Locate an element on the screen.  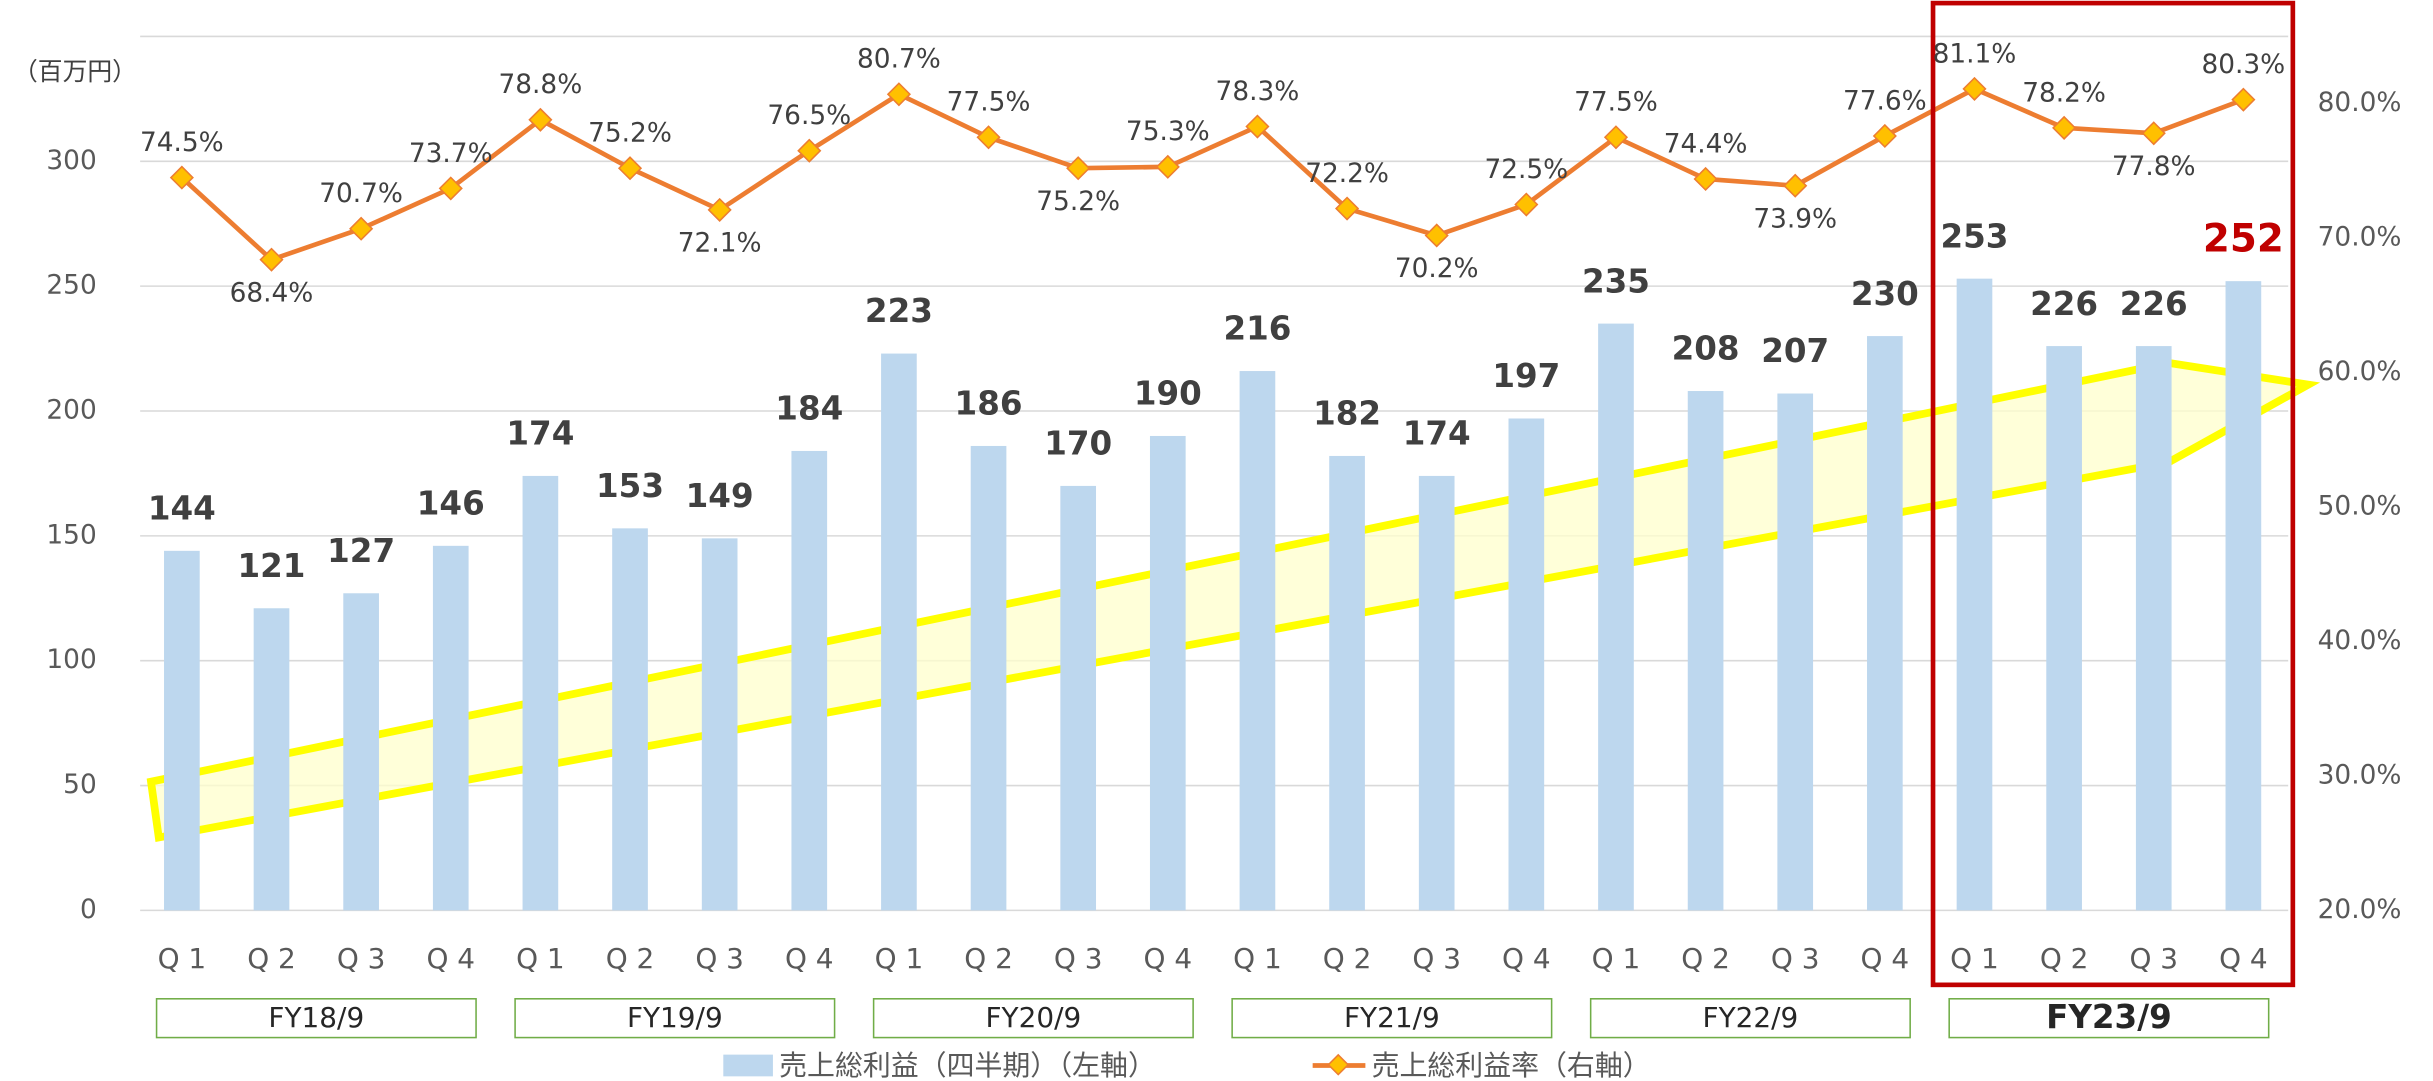
line-value-label: 78.2% is located at coordinates (2064, 93).